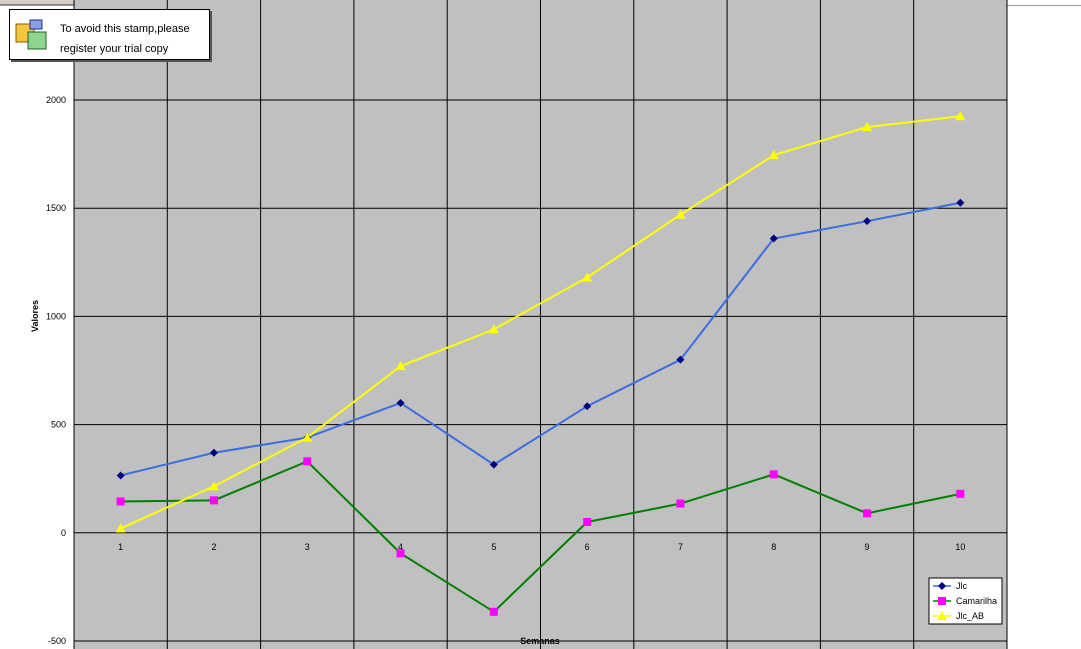  Describe the element at coordinates (961, 586) in the screenshot. I see `legend-label-jlc: Jlc` at that location.